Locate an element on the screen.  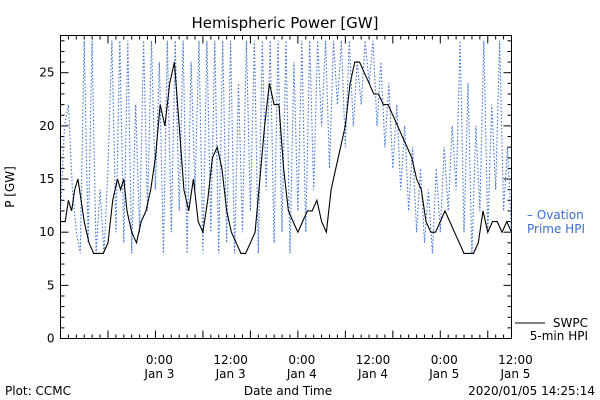
legend-ovation-line1: – Ovation is located at coordinates (555, 215).